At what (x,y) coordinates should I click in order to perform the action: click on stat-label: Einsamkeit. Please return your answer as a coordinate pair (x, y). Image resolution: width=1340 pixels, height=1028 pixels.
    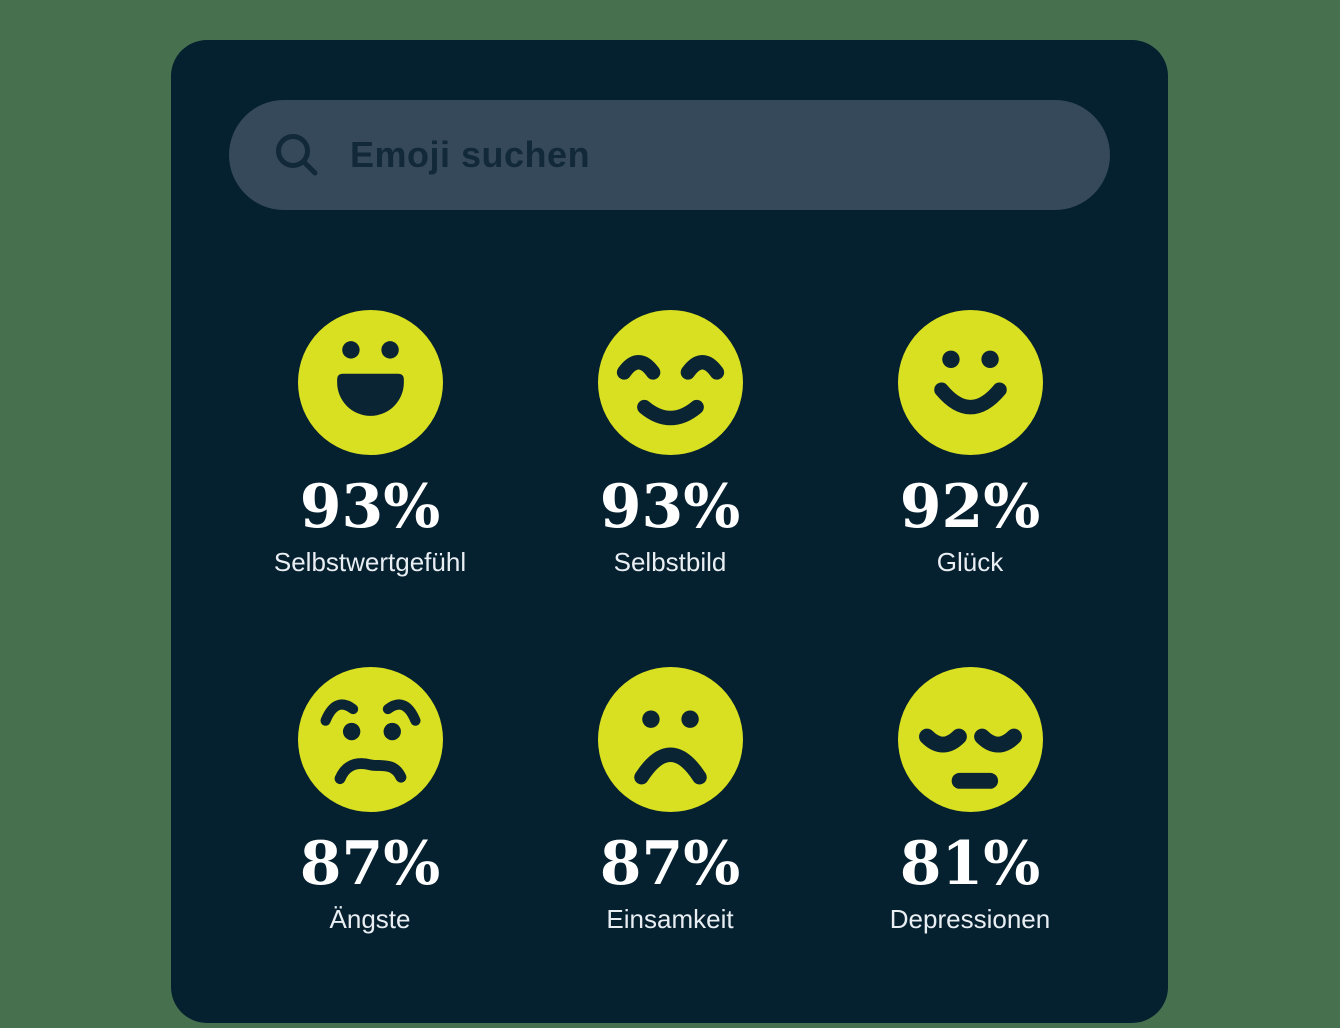
    Looking at the image, I should click on (670, 919).